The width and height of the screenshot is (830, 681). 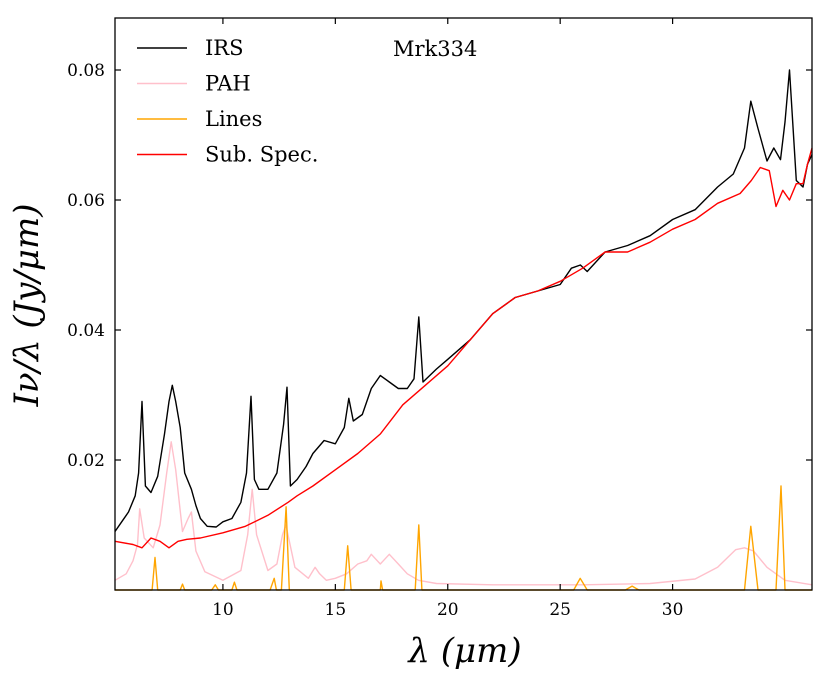 What do you see at coordinates (227, 101) in the screenshot?
I see `legend: IRS PAH Lines Sub. Spec.` at bounding box center [227, 101].